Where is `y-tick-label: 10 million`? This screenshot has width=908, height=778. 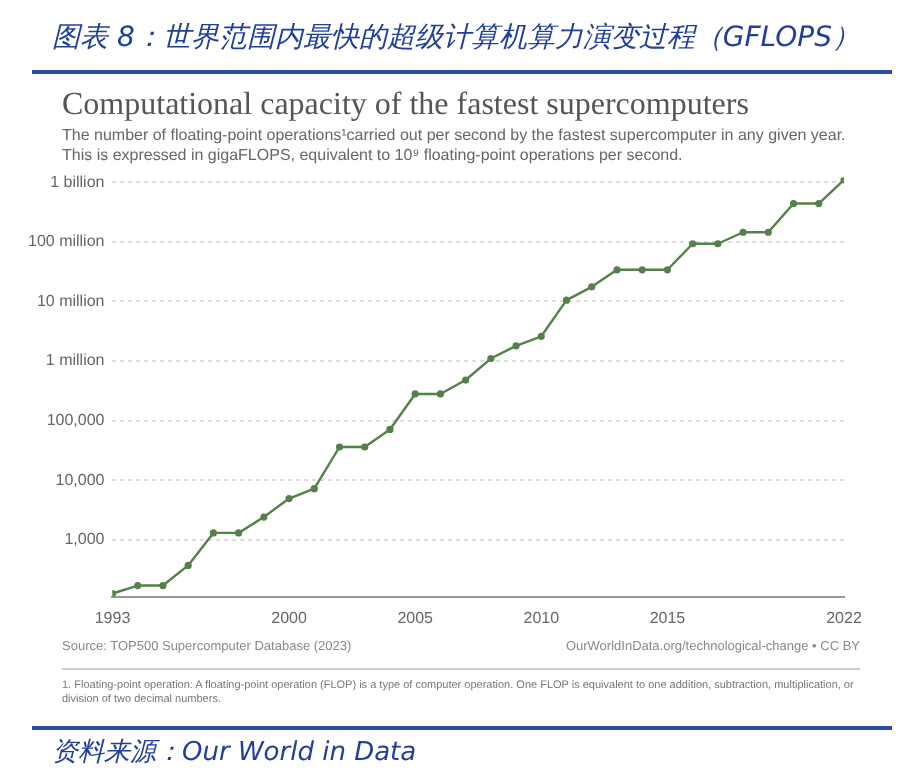 y-tick-label: 10 million is located at coordinates (70, 300).